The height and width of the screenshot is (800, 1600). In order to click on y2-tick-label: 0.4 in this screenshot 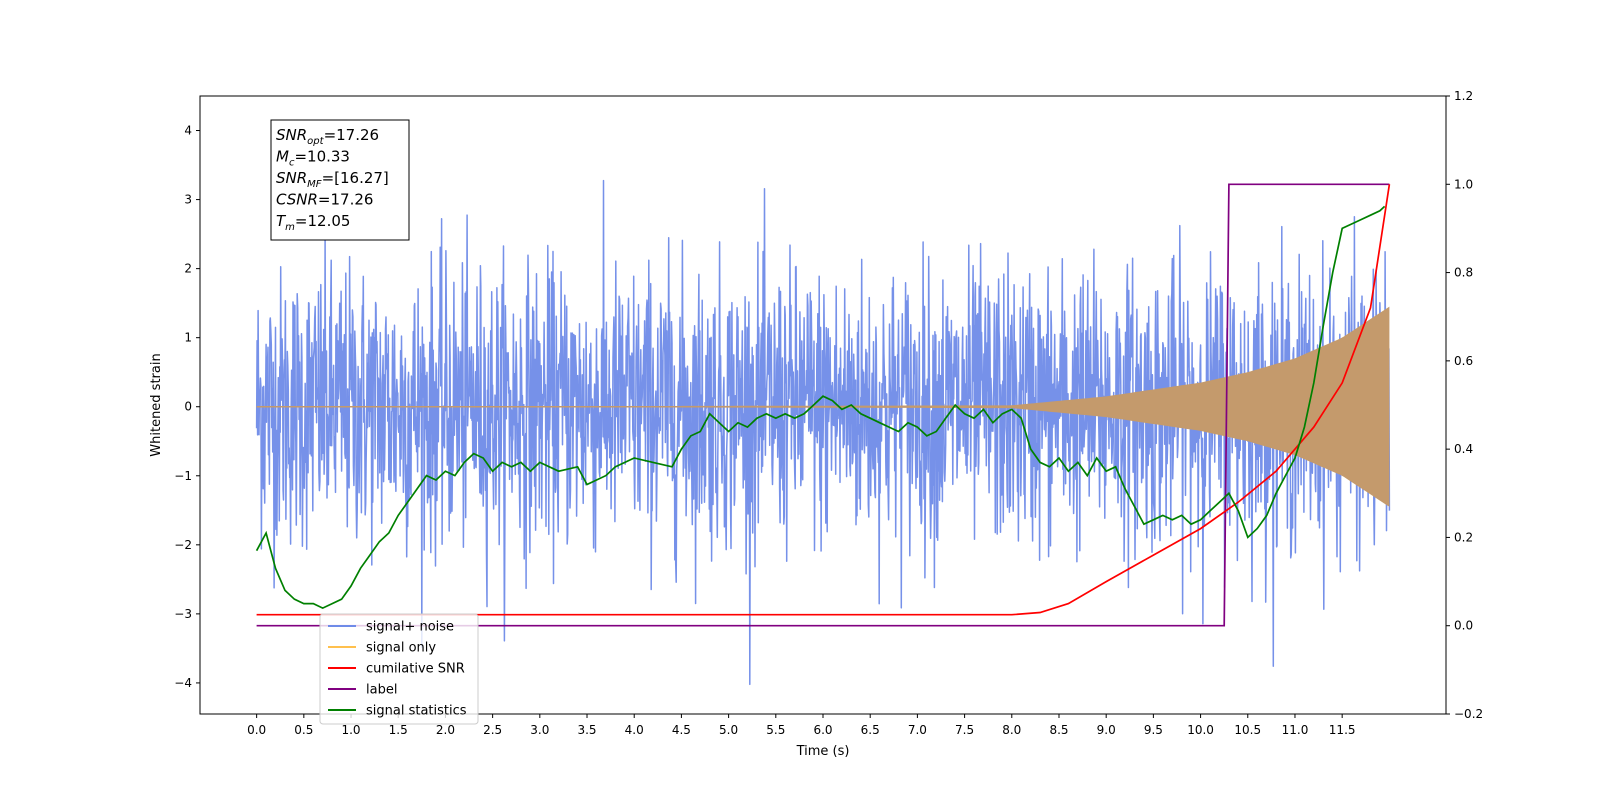, I will do `click(1463, 449)`.